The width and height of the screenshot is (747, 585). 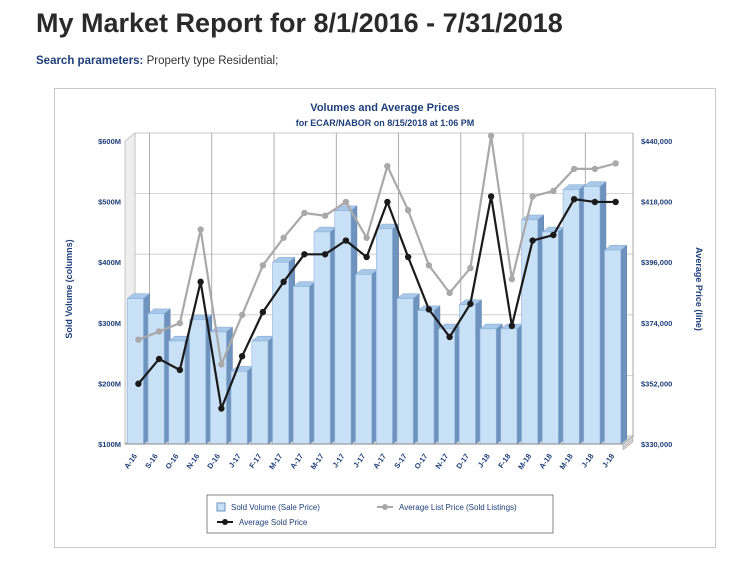 What do you see at coordinates (90, 61) in the screenshot?
I see `search-parameters-label: Search parameters:` at bounding box center [90, 61].